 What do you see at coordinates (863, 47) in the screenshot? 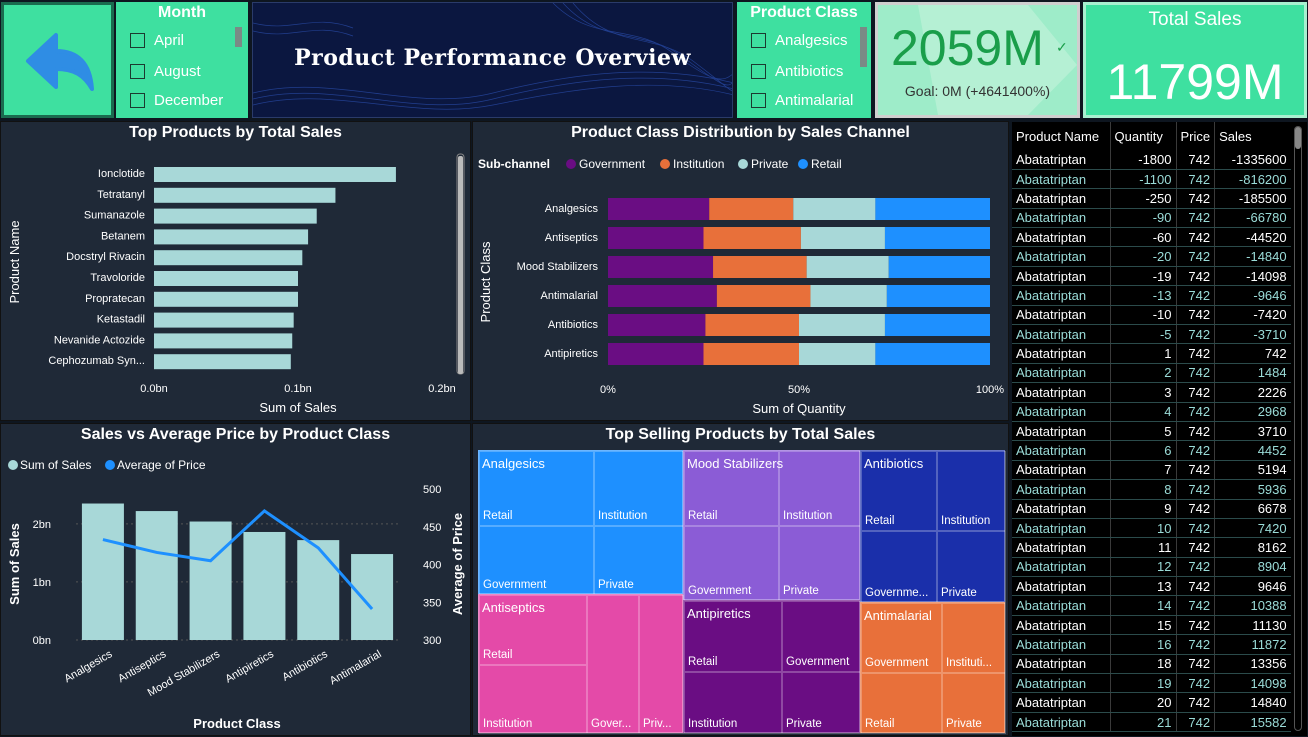
I see `class-slicer-scrollbar` at bounding box center [863, 47].